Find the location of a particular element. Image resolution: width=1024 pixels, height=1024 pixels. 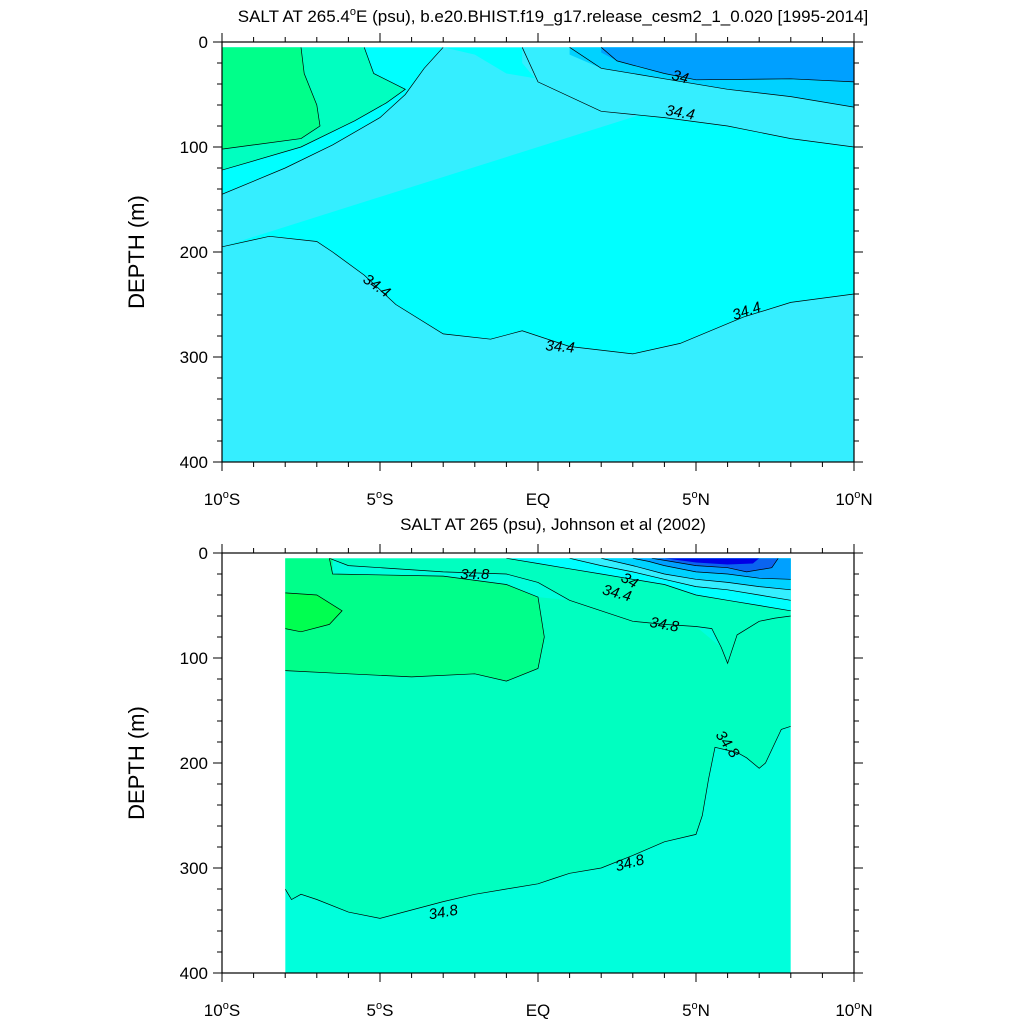

chart-title: SALT AT 265 (psu), Johnson et al (2002) is located at coordinates (553, 524).